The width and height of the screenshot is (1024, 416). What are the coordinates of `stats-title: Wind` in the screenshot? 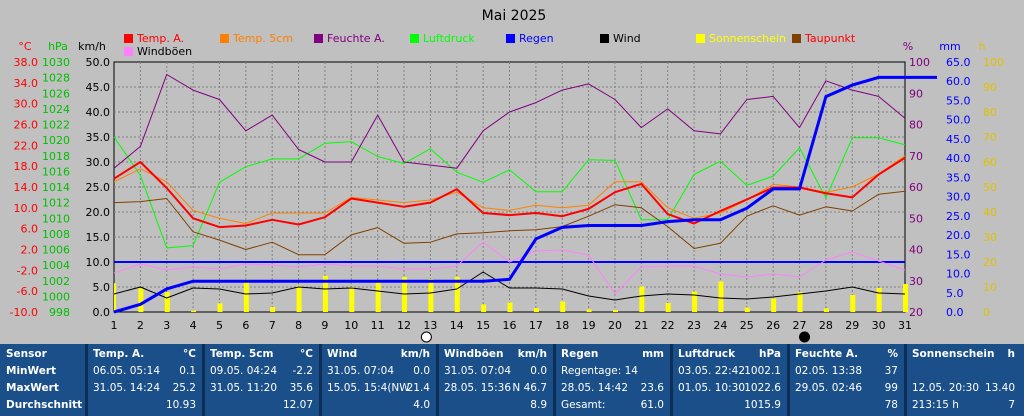 It's located at (342, 354).